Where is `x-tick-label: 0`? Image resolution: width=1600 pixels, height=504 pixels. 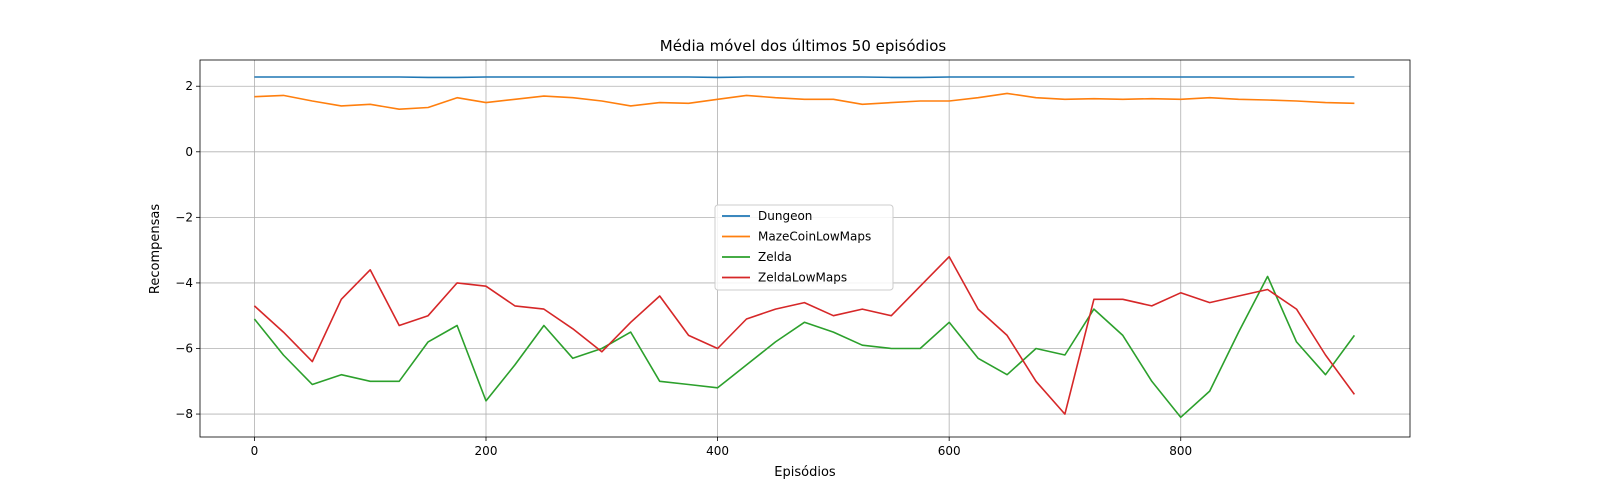 x-tick-label: 0 is located at coordinates (255, 451).